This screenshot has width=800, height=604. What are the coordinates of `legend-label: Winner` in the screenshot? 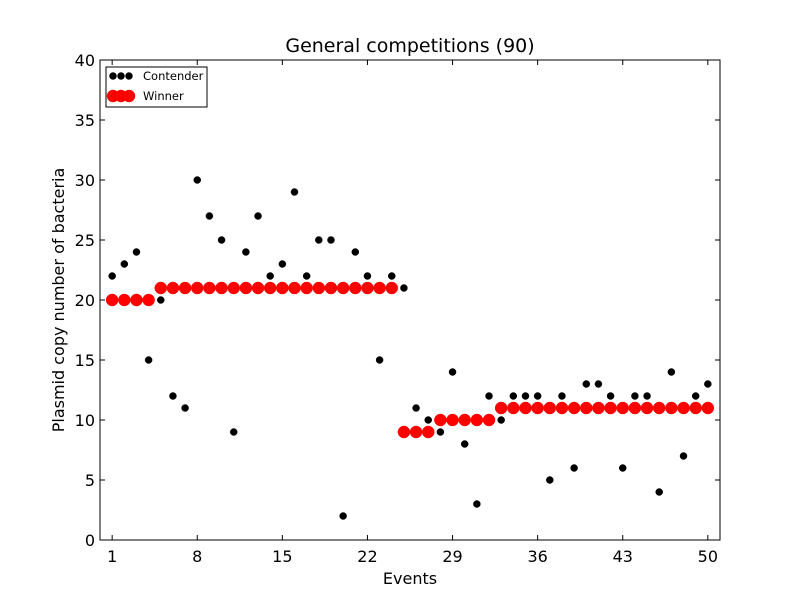 It's located at (163, 96).